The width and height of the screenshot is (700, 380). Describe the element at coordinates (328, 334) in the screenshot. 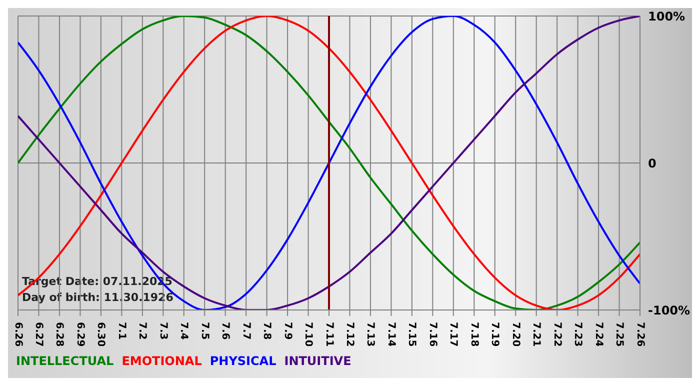

I see `x-tick-label: 7.11` at that location.